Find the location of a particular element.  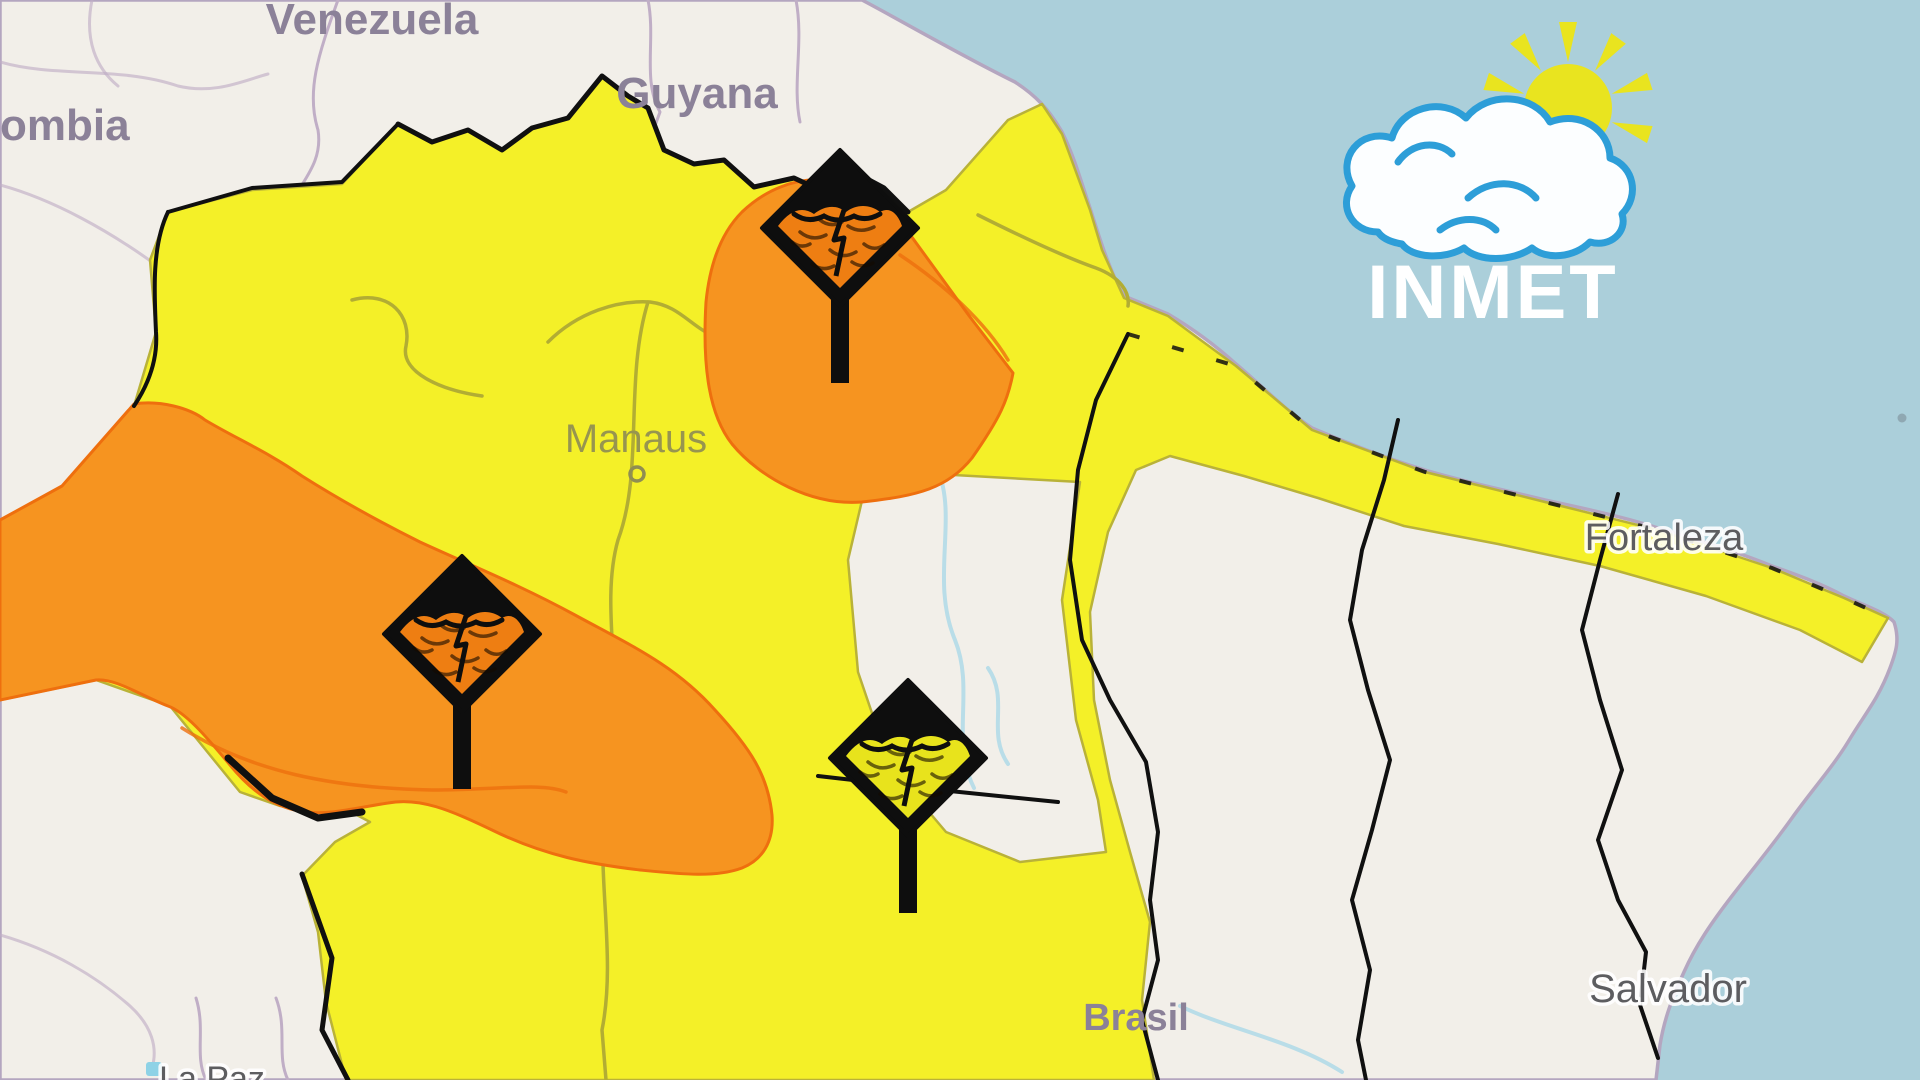

inmet-logo: INMET is located at coordinates (1498, 178).